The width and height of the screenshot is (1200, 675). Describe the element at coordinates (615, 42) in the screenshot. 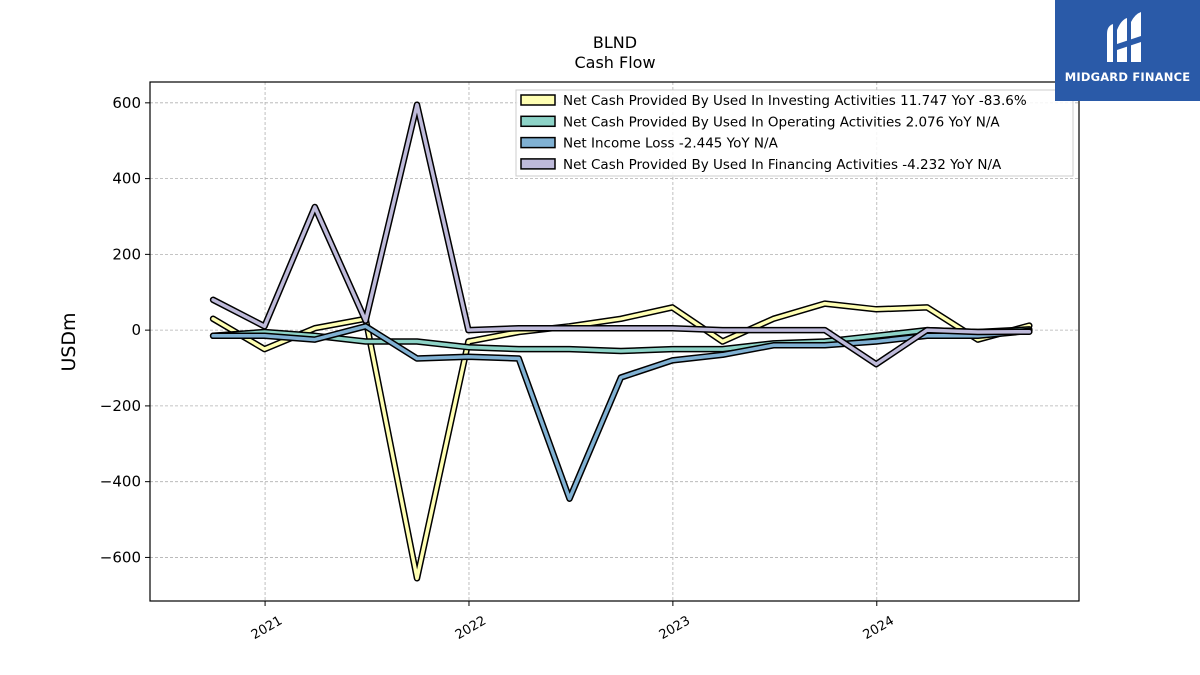

I see `chart-title: BLND` at that location.